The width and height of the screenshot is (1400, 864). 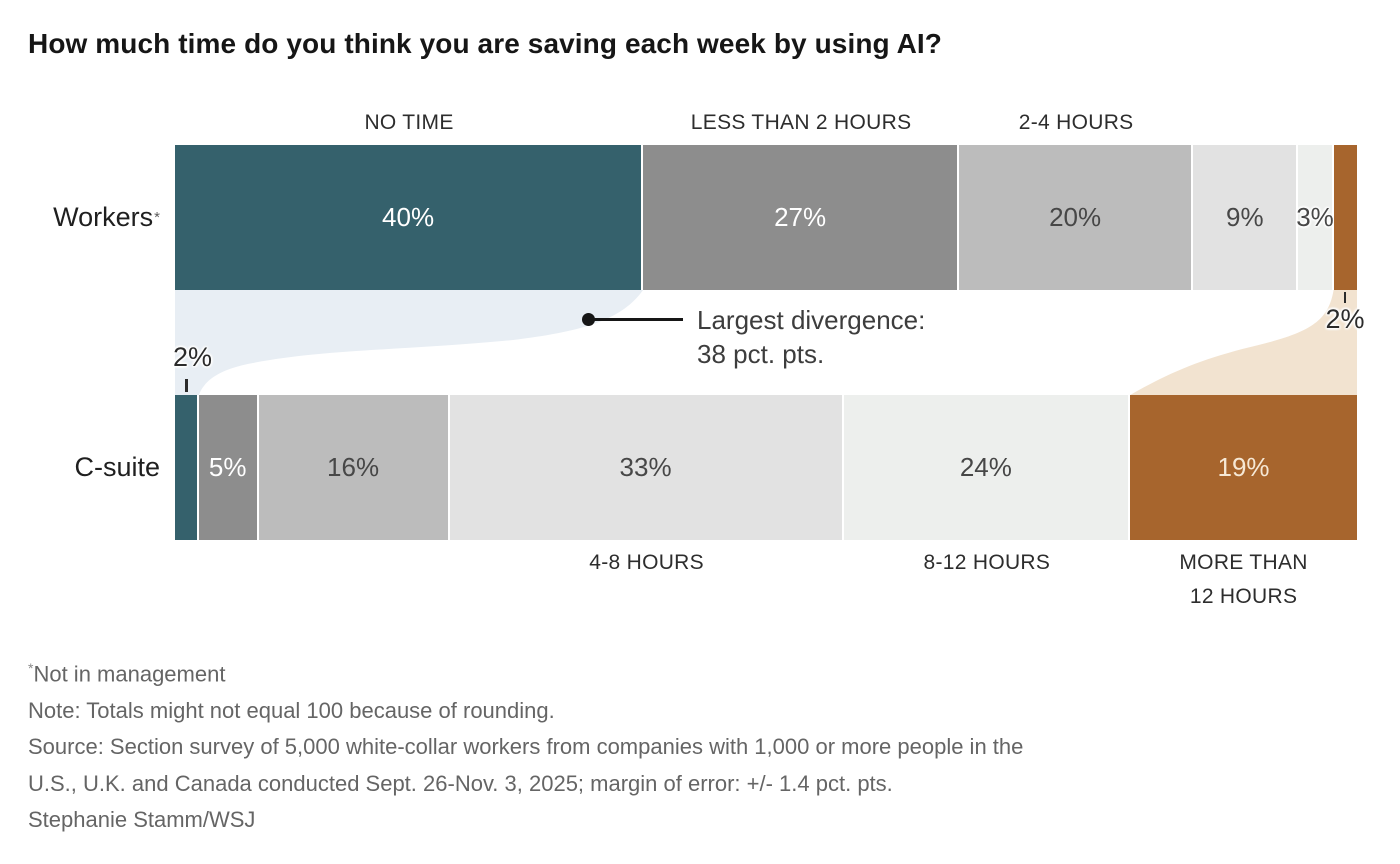 What do you see at coordinates (987, 562) in the screenshot?
I see `category-label-8-12-hours: 8-12 HOURS` at bounding box center [987, 562].